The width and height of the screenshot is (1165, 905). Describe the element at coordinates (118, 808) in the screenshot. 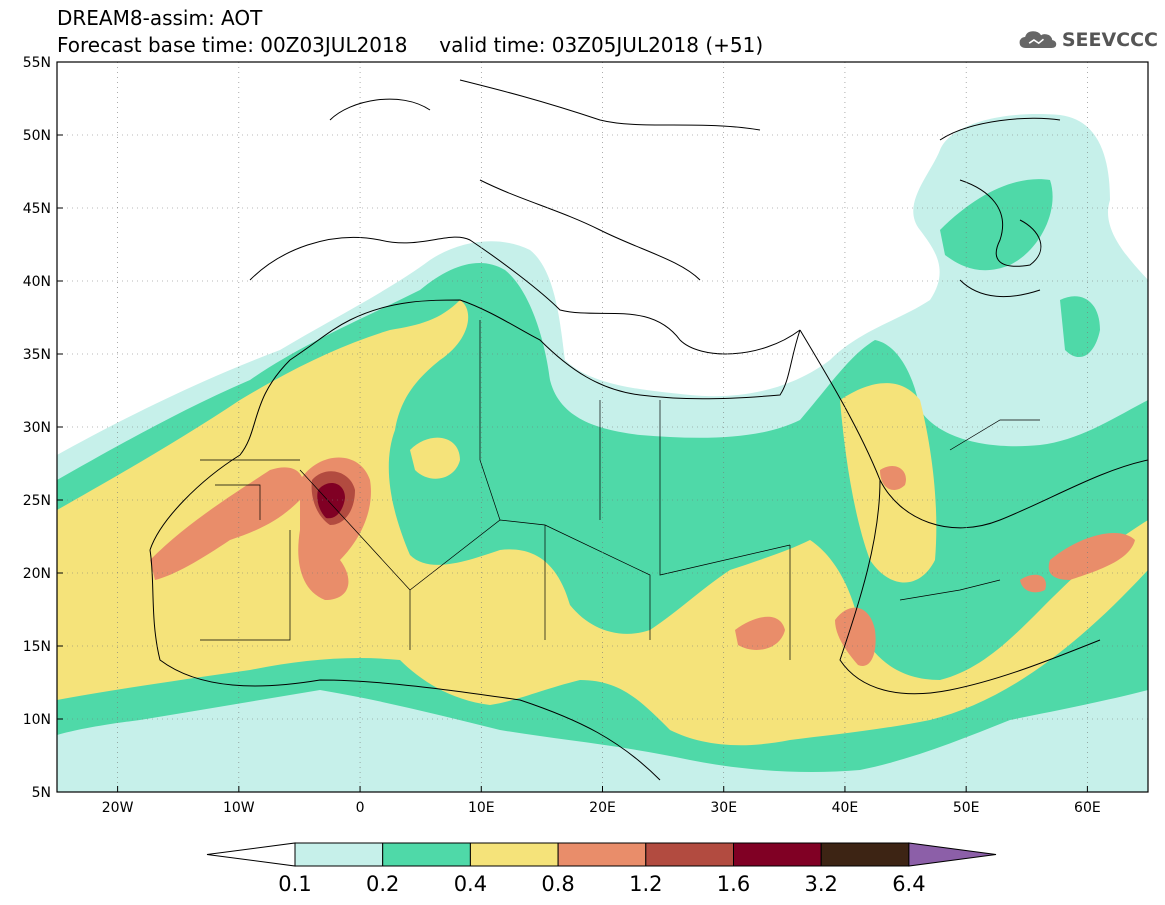

I see `x-tick-label: 20W` at that location.